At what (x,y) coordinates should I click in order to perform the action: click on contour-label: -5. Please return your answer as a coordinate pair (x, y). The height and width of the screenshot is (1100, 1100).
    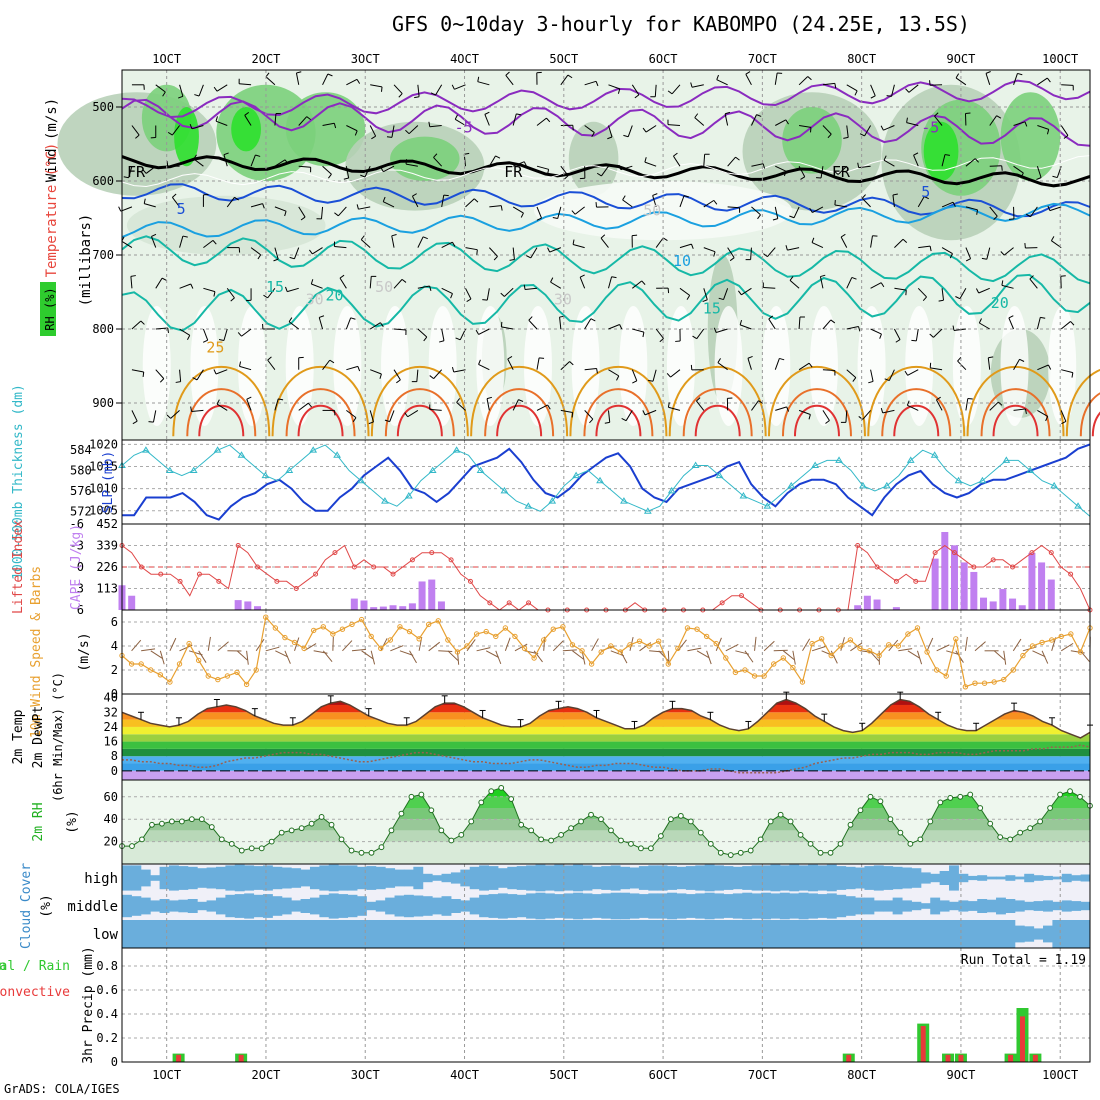
    Looking at the image, I should click on (930, 128).